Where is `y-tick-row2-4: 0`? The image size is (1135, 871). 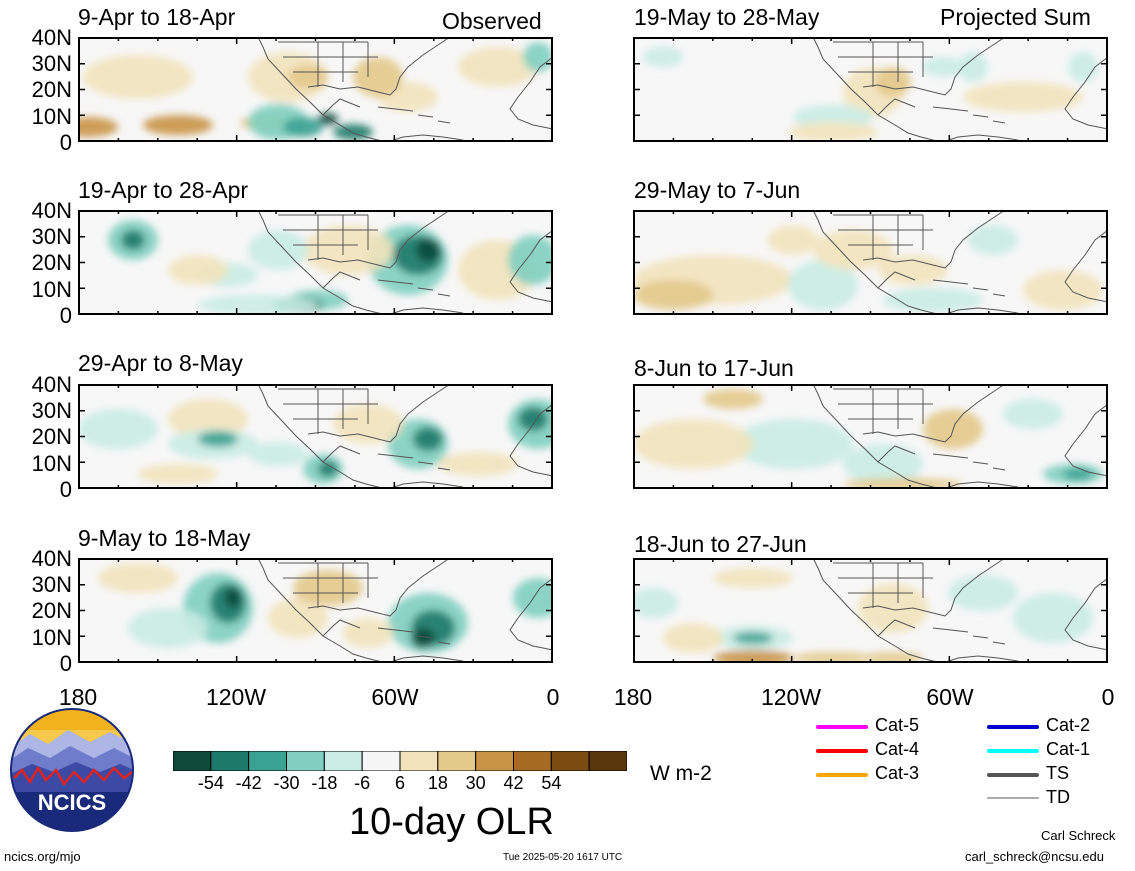 y-tick-row2-4: 0 is located at coordinates (65, 315).